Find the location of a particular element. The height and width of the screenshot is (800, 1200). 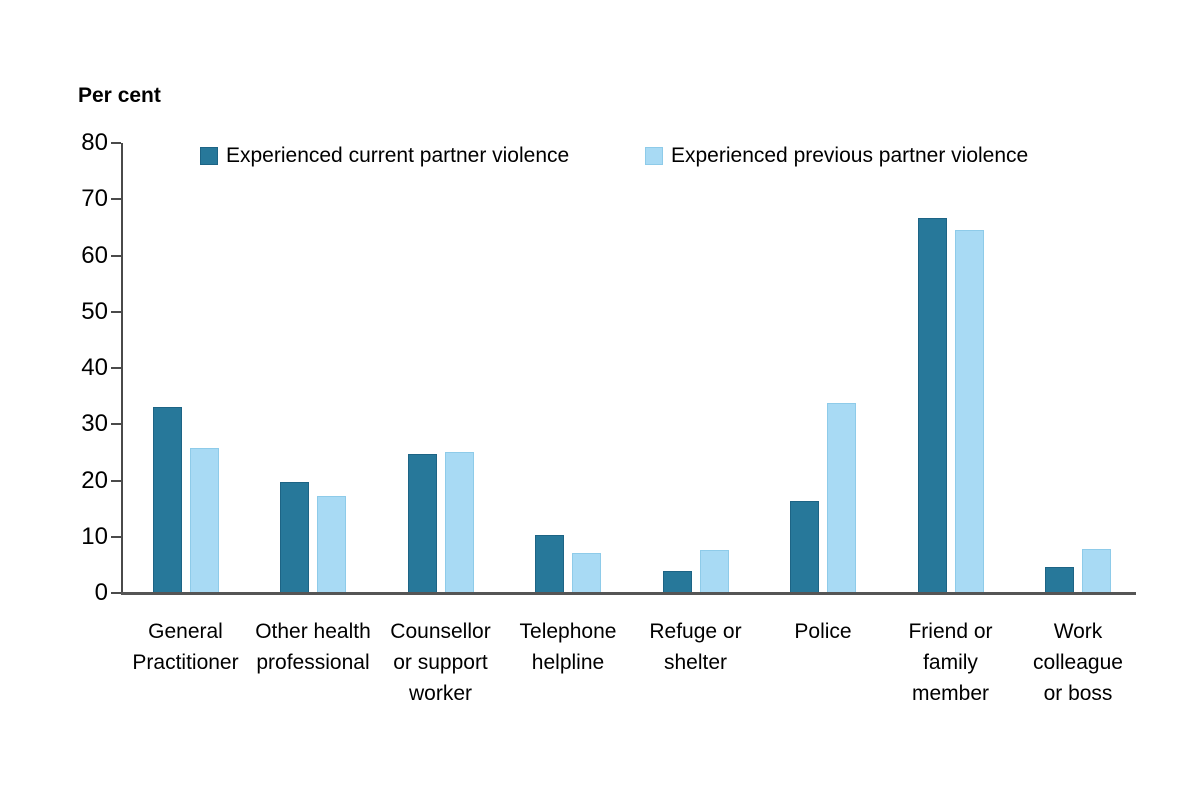

y-tick-label: 10 is located at coordinates (94, 536).